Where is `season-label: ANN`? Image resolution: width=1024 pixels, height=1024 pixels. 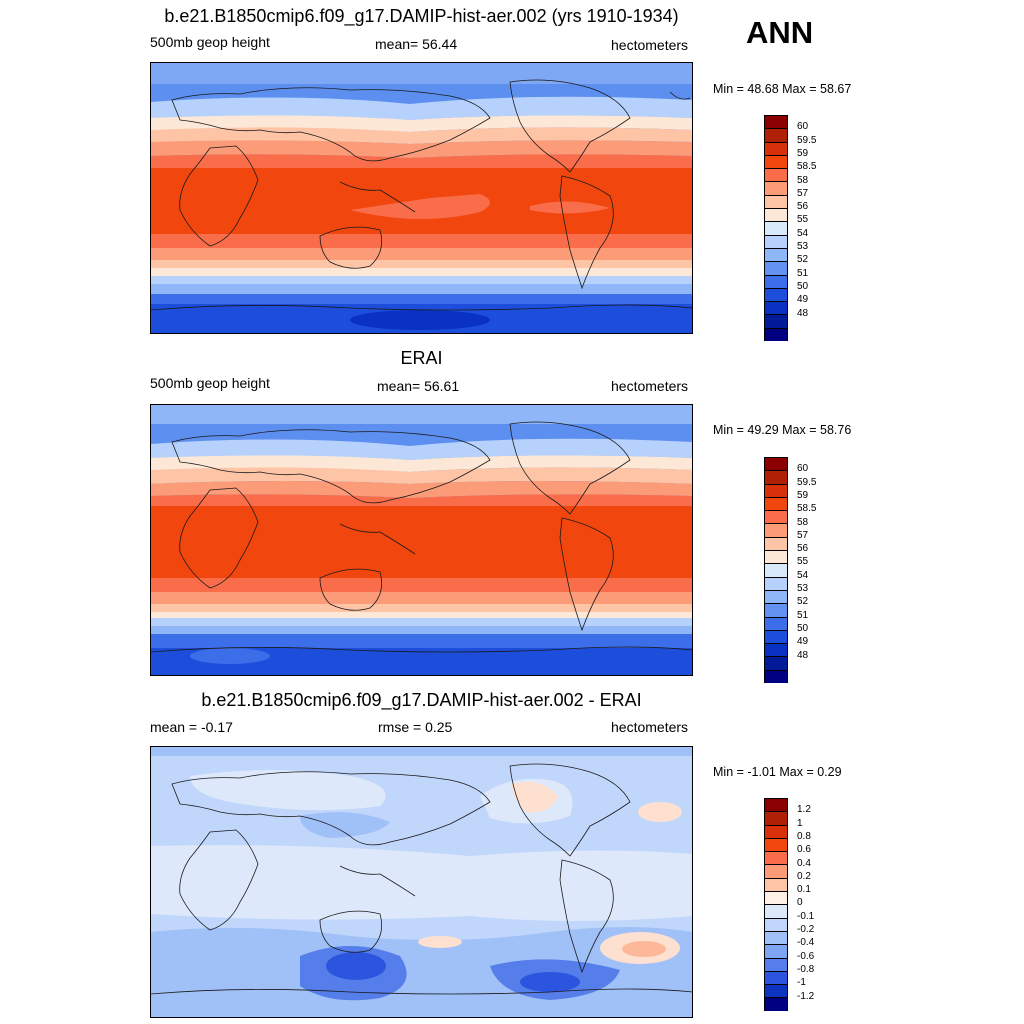
season-label: ANN is located at coordinates (780, 32).